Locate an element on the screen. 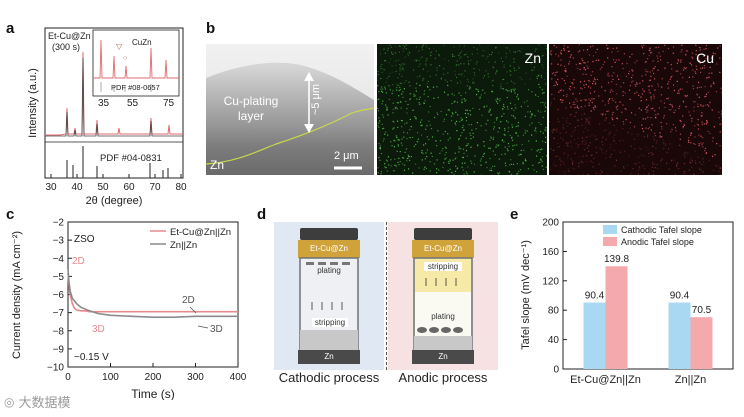 This screenshot has height=417, width=744. e-category-label: Et-Cu@Zn||Zn is located at coordinates (605, 380).